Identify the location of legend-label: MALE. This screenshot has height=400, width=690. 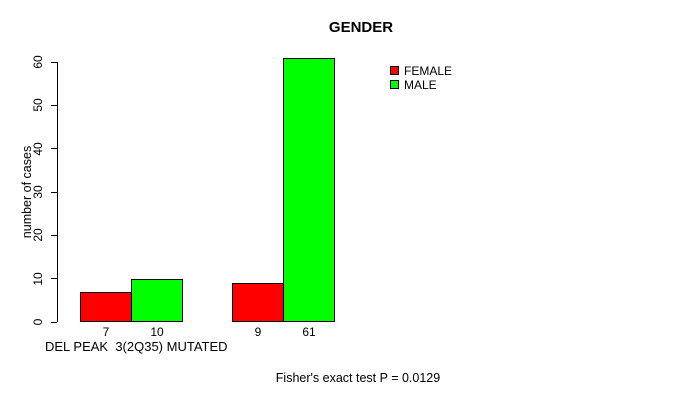
(420, 84).